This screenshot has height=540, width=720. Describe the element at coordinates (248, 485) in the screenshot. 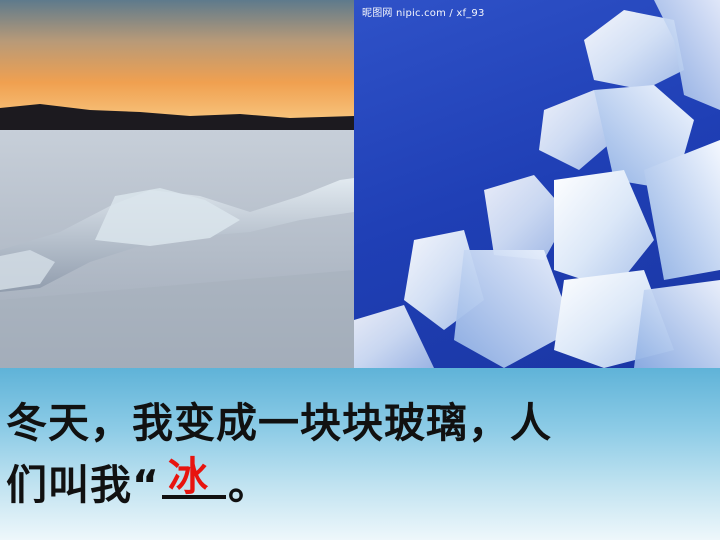

I see `caption-line-2-suffix: 。` at that location.